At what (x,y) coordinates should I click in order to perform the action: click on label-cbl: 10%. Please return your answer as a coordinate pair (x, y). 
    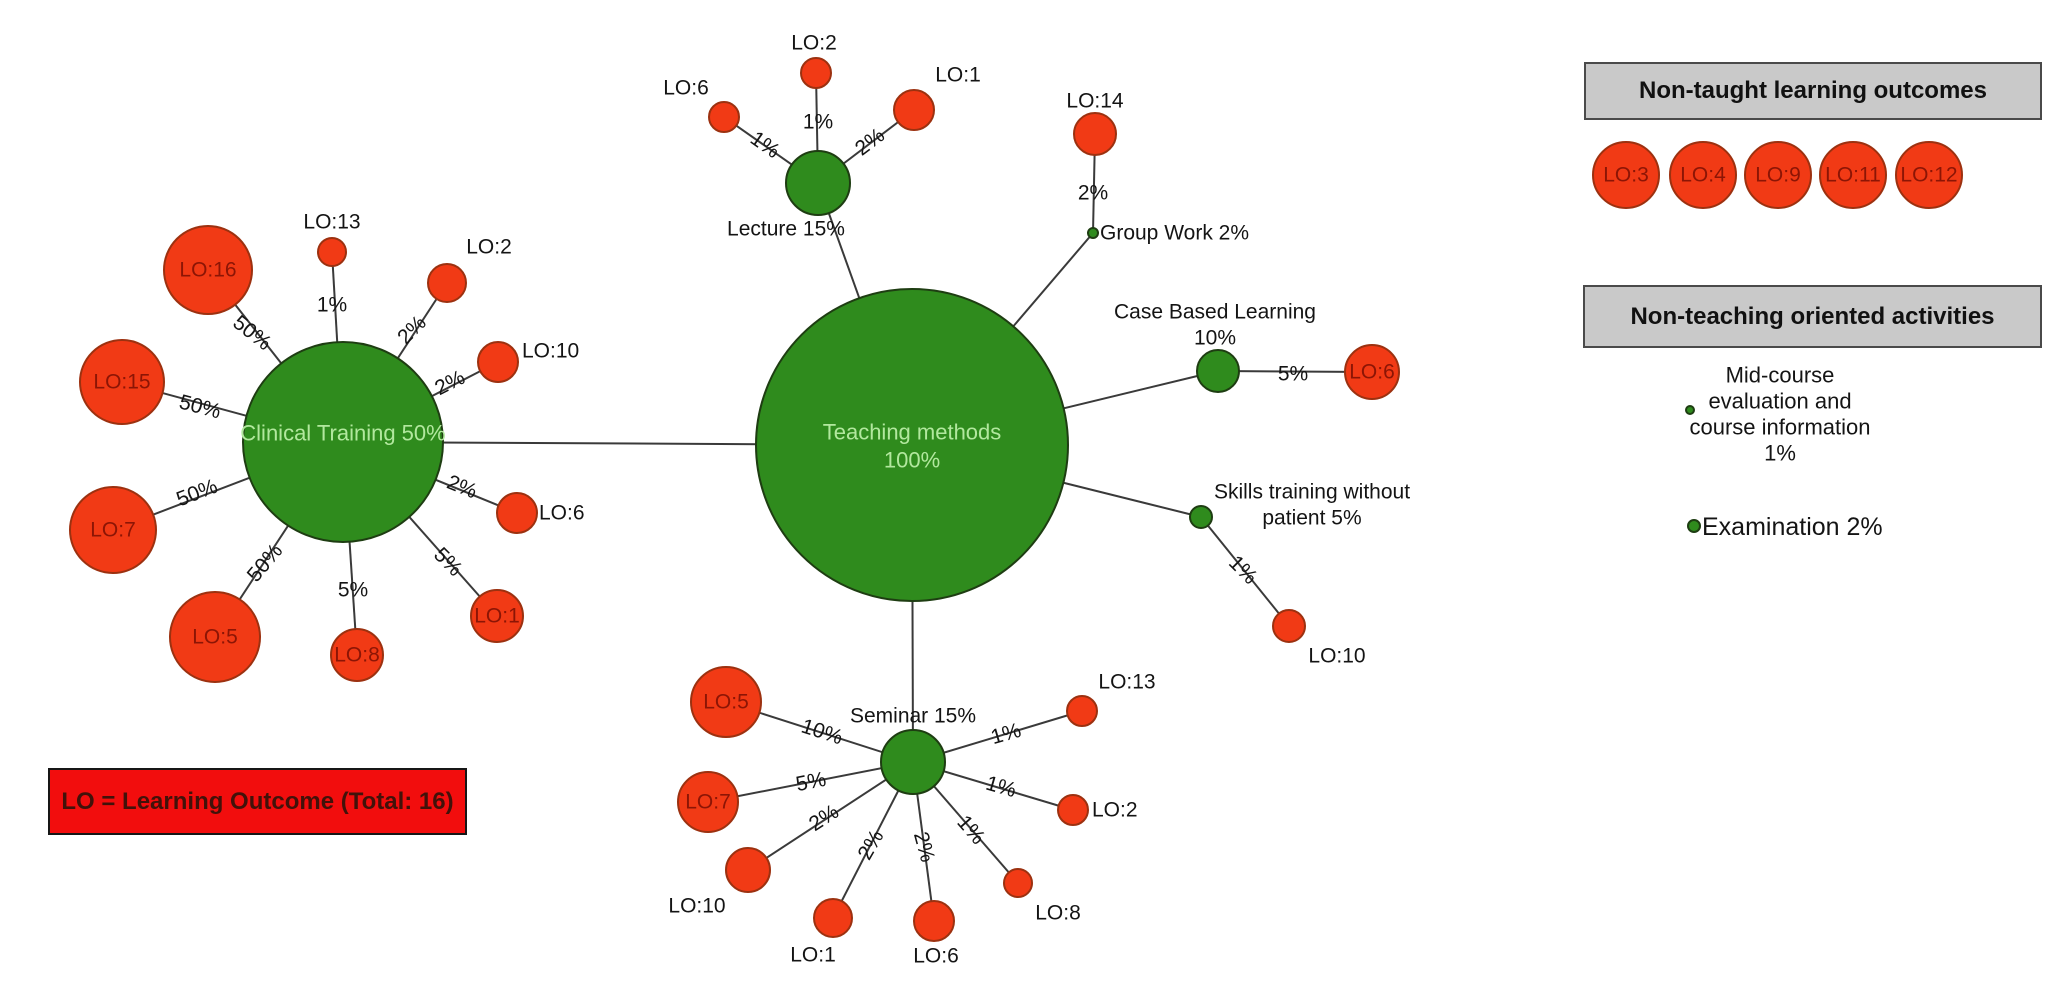
    Looking at the image, I should click on (1215, 338).